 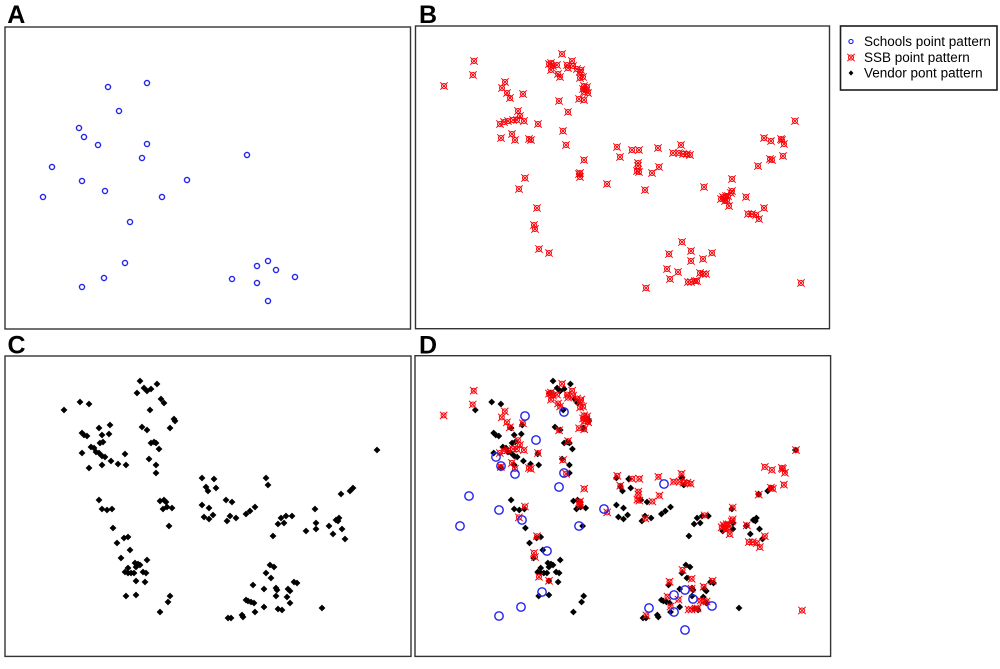 What do you see at coordinates (17, 345) in the screenshot?
I see `svg-text: C` at bounding box center [17, 345].